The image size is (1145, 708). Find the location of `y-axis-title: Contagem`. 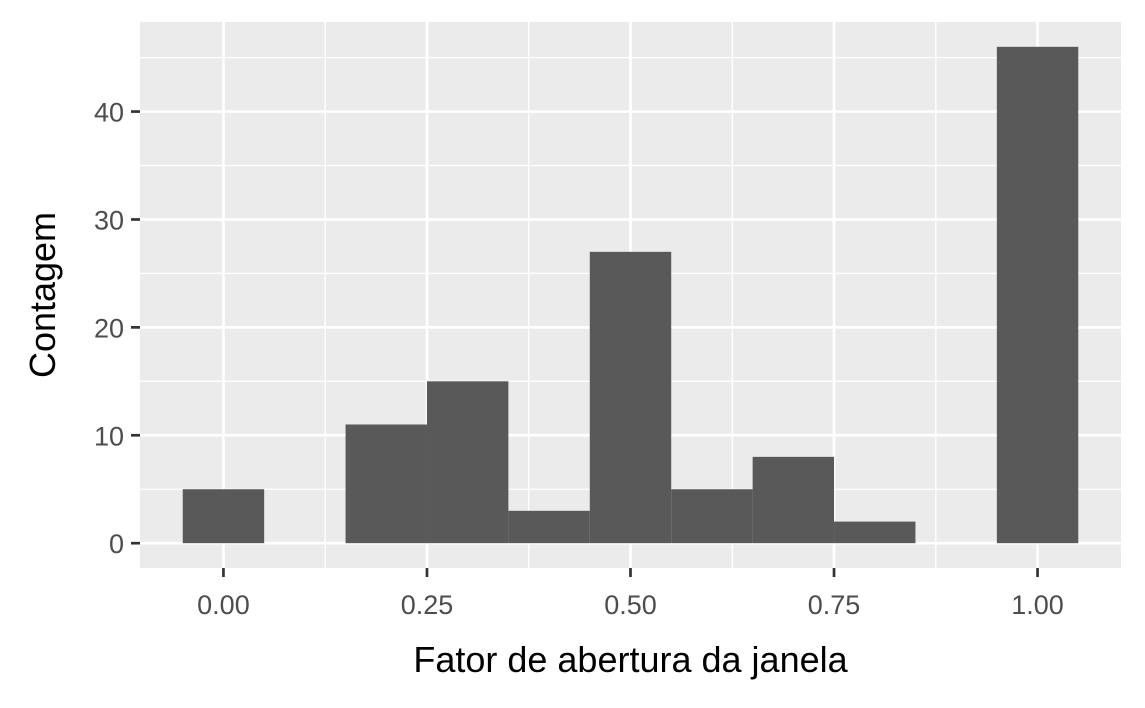

y-axis-title: Contagem is located at coordinates (42, 295).